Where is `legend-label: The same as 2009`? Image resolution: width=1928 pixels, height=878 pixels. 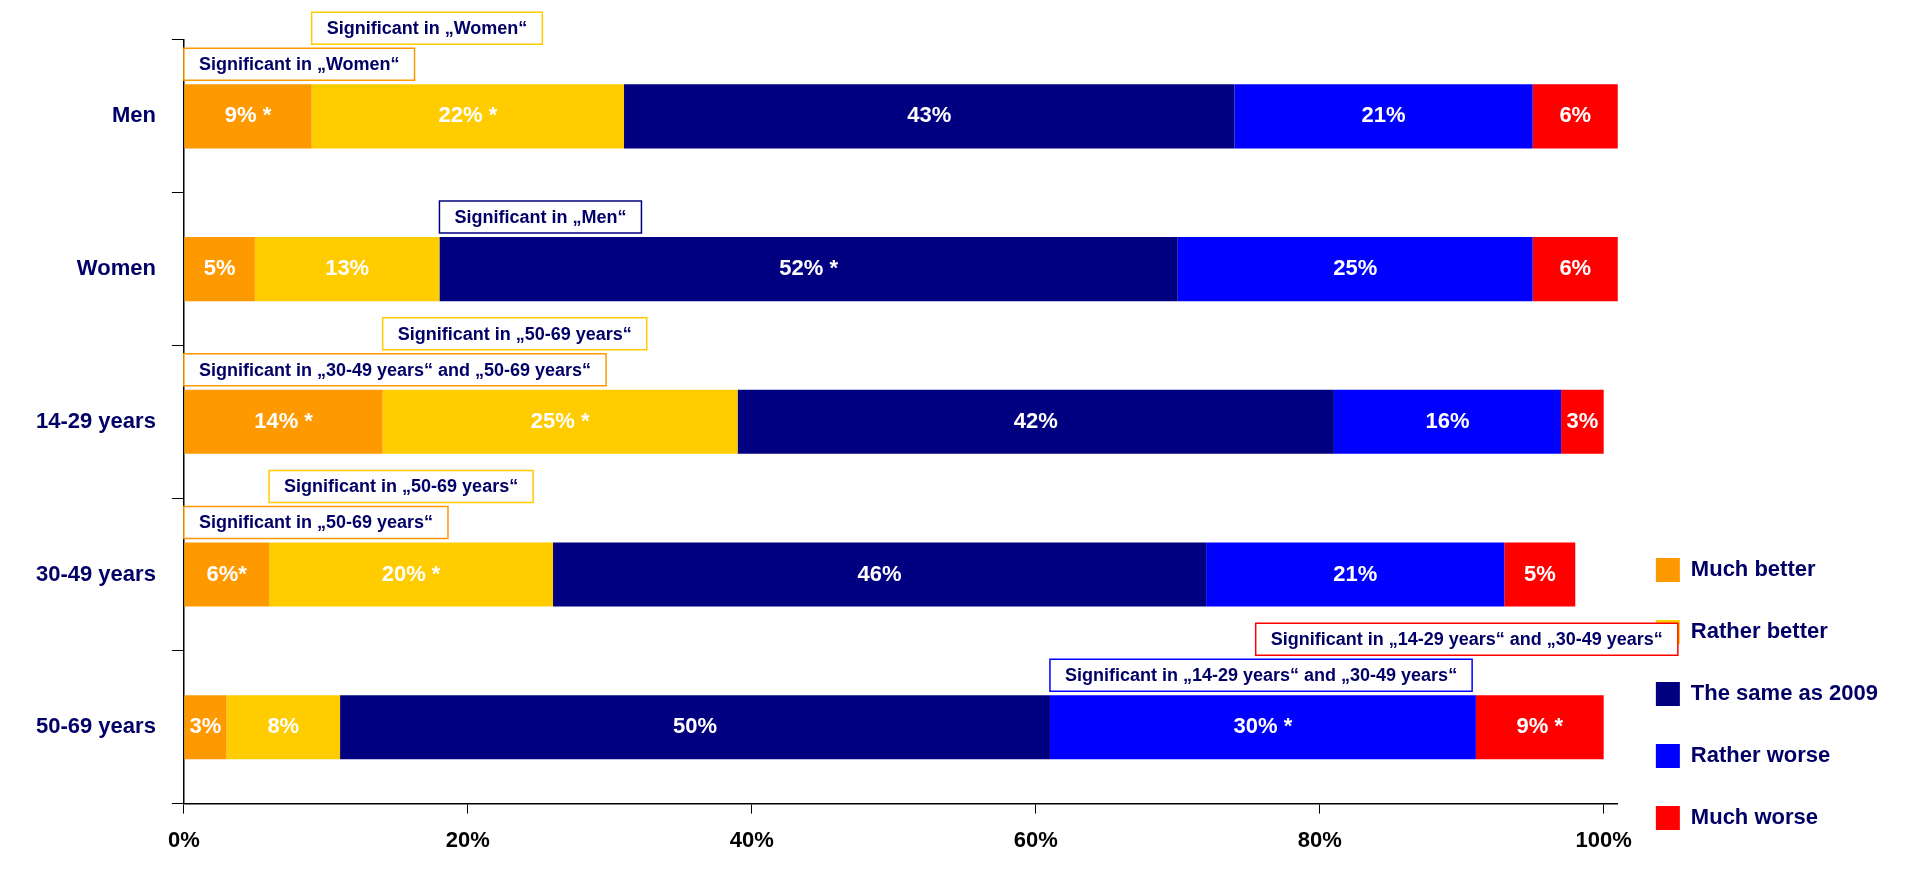 legend-label: The same as 2009 is located at coordinates (1784, 693).